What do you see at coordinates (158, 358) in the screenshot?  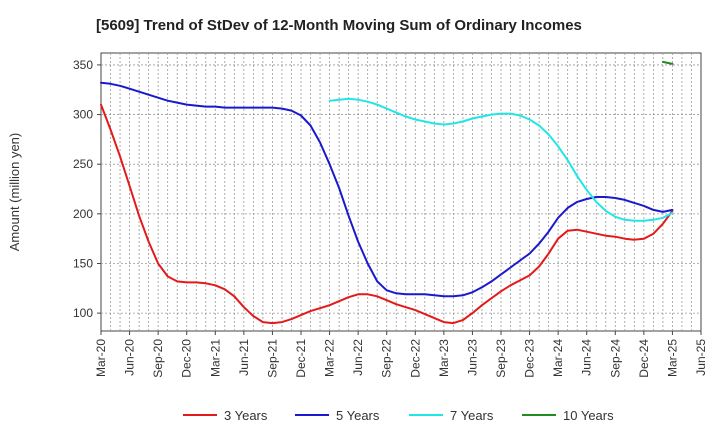 I see `x-tick-label: Sep-20` at bounding box center [158, 358].